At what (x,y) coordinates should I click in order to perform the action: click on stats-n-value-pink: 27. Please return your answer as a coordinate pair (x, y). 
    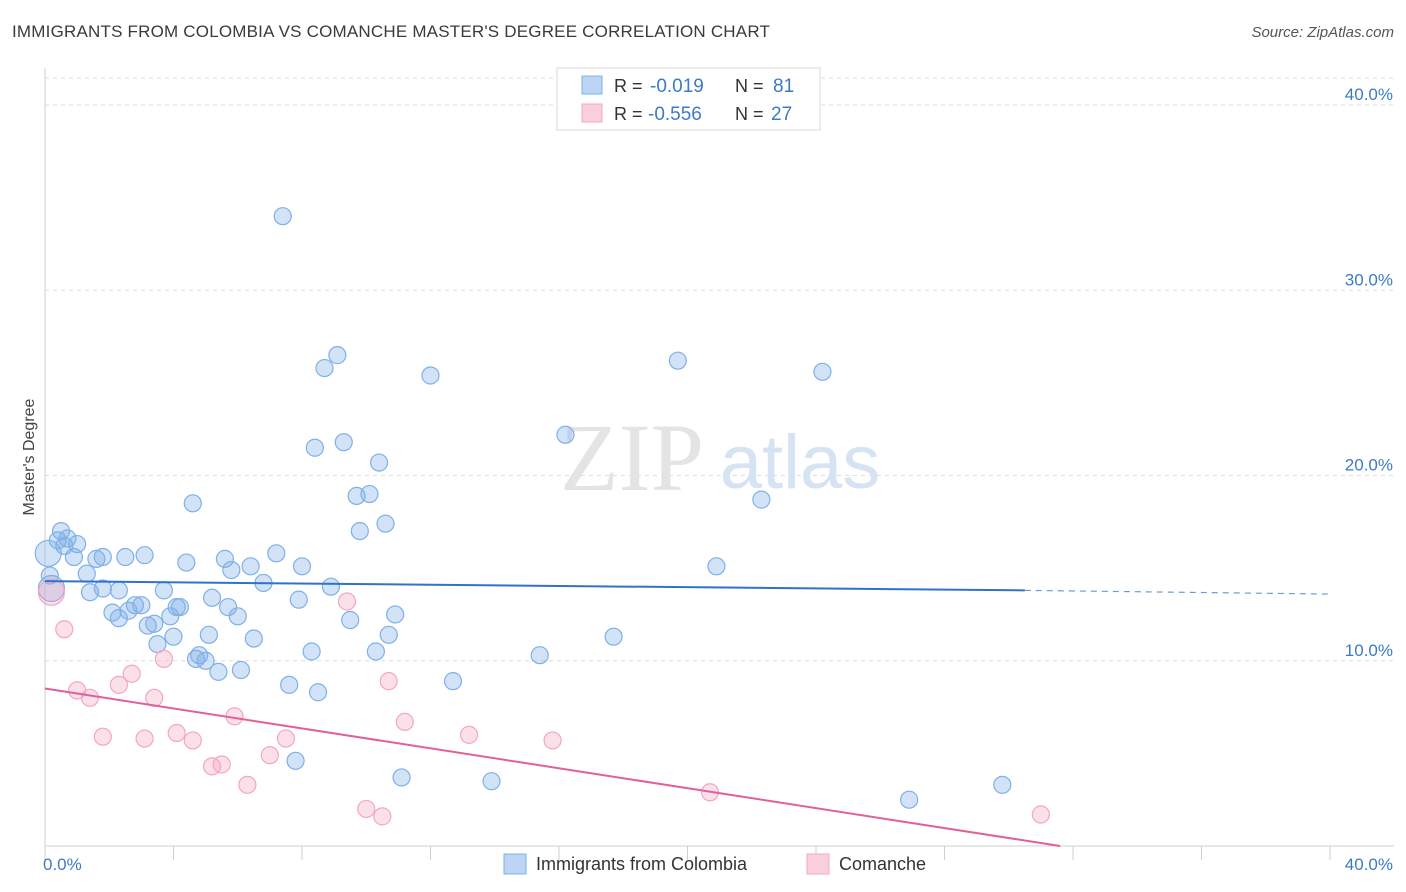
    Looking at the image, I should click on (781, 114).